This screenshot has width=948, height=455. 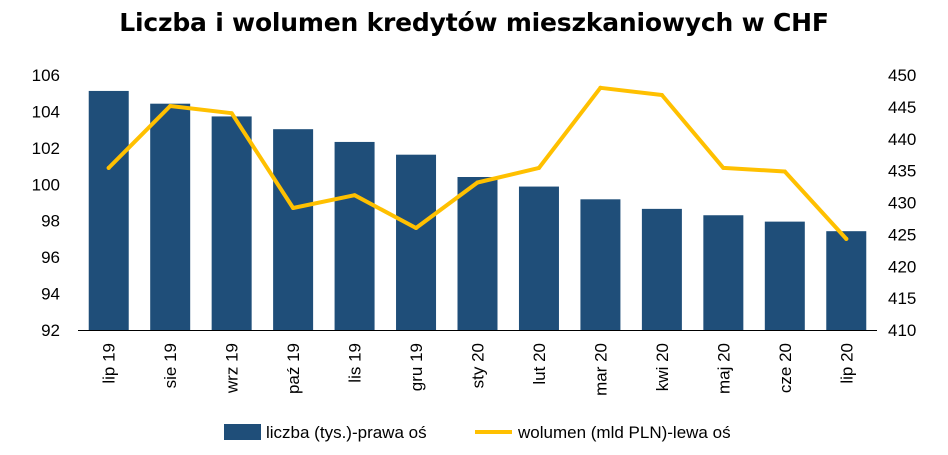 I want to click on left-tick-label: 98, so click(x=50, y=221).